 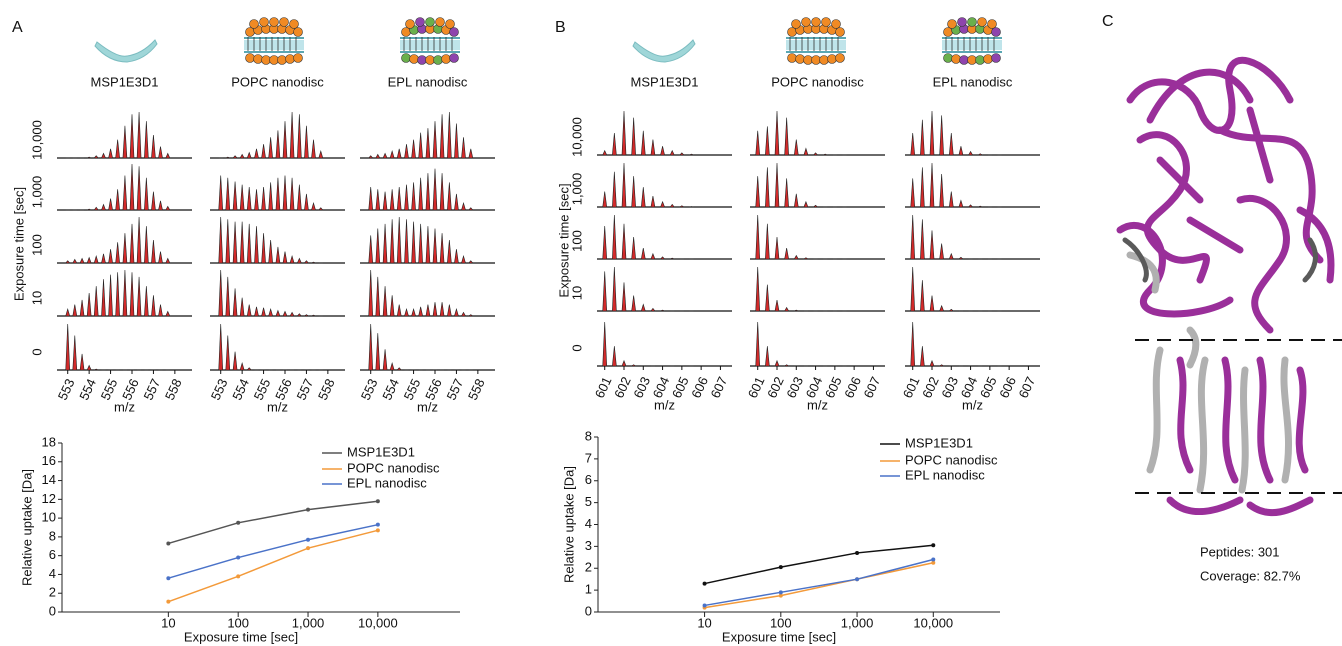 What do you see at coordinates (819, 564) in the screenshot?
I see `series-line` at bounding box center [819, 564].